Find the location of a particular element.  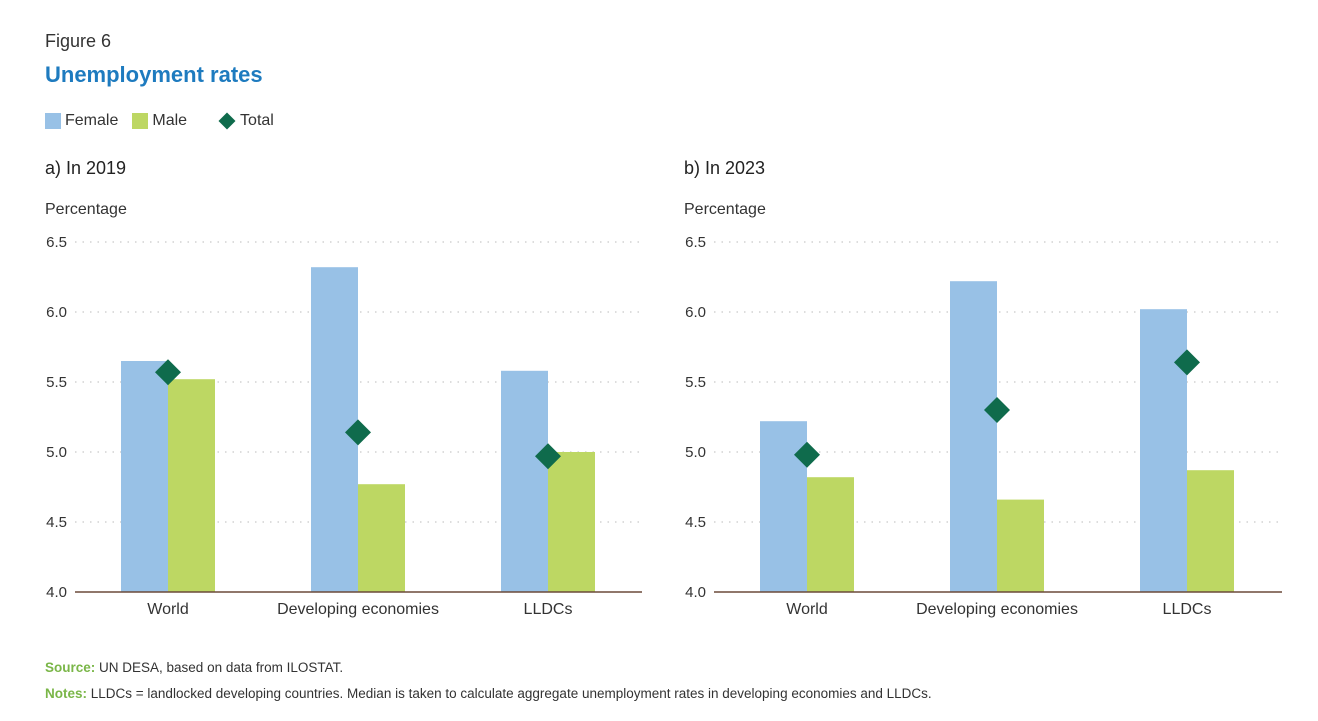

legend-item-total: Total is located at coordinates (237, 121).